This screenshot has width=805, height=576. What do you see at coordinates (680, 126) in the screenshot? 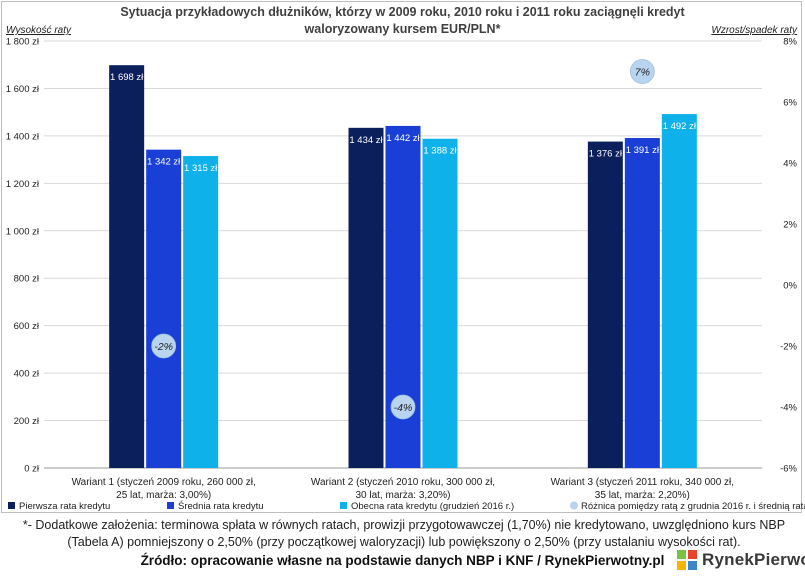
I see `bar-value-label: 1 492 zł` at bounding box center [680, 126].